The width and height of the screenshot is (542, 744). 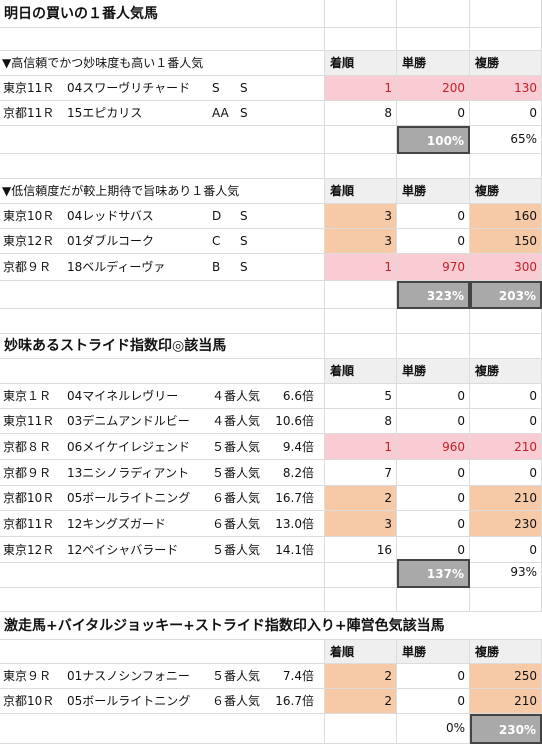 What do you see at coordinates (506, 573) in the screenshot?
I see `place-total: 93%` at bounding box center [506, 573].